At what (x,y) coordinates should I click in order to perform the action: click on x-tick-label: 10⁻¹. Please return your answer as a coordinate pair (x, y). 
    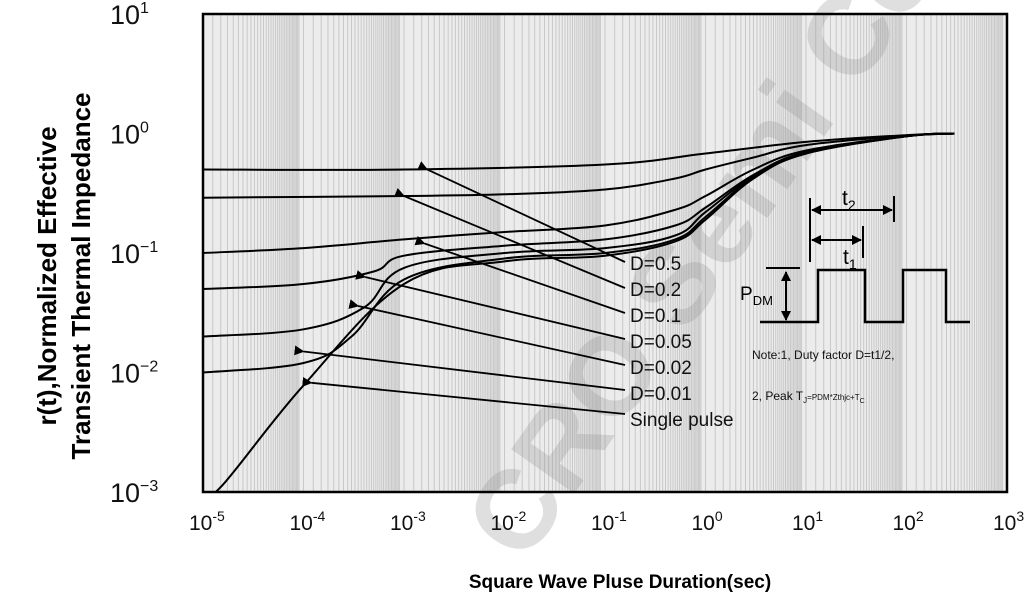
    Looking at the image, I should click on (609, 521).